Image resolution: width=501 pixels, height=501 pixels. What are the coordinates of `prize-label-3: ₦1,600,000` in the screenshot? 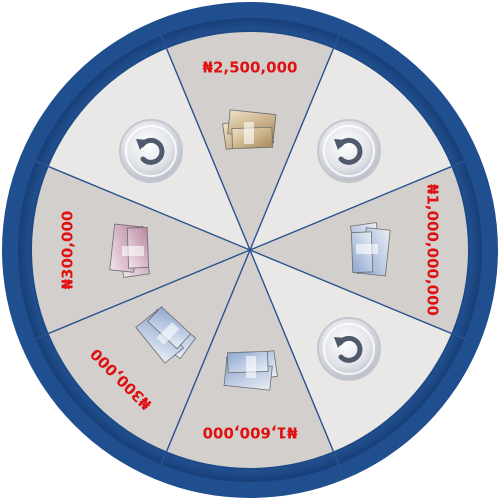 It's located at (250, 433).